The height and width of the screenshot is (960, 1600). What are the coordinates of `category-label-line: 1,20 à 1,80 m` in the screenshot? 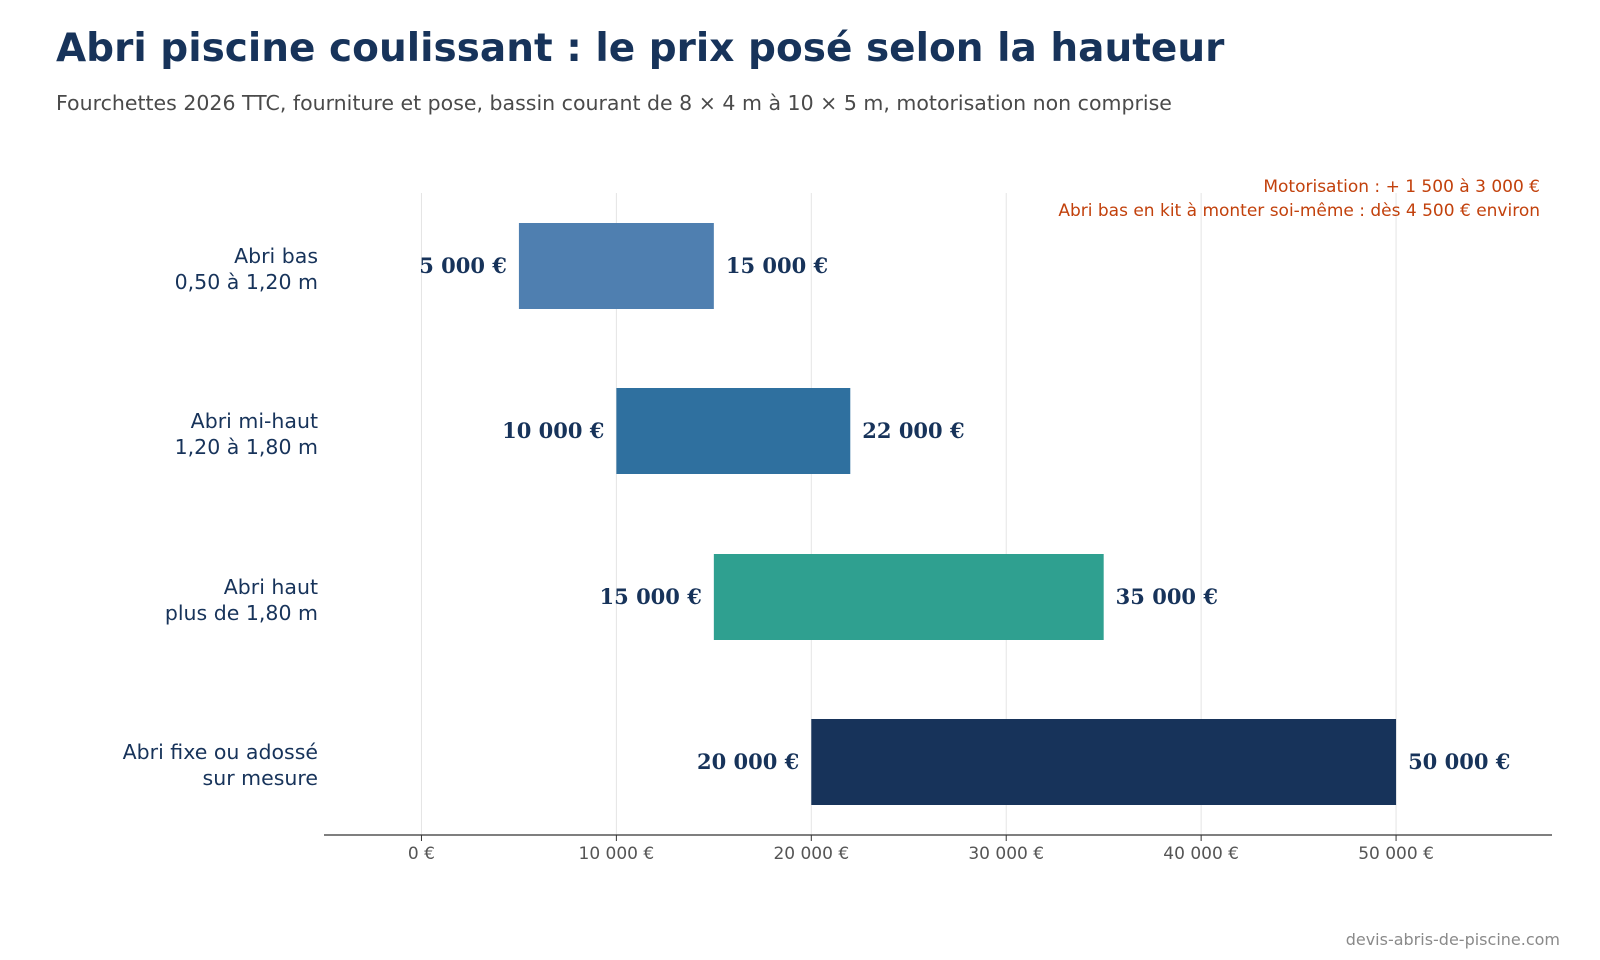 It's located at (246, 447).